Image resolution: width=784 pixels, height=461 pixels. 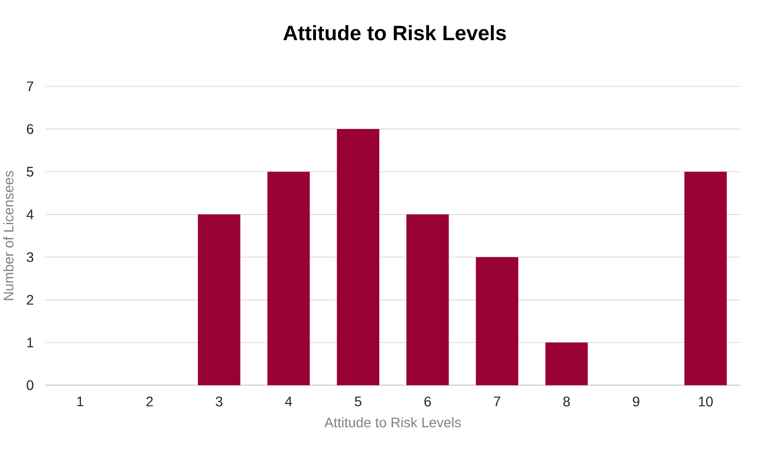 What do you see at coordinates (392, 422) in the screenshot?
I see `x-axis-title: Attitude to Risk Levels` at bounding box center [392, 422].